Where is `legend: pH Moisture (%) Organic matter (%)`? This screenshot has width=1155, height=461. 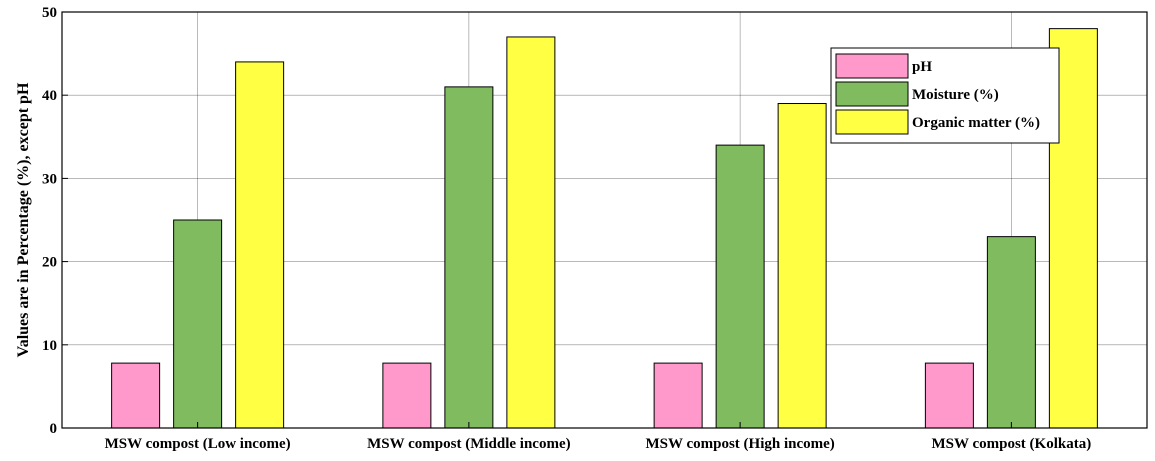 legend: pH Moisture (%) Organic matter (%) is located at coordinates (945, 95).